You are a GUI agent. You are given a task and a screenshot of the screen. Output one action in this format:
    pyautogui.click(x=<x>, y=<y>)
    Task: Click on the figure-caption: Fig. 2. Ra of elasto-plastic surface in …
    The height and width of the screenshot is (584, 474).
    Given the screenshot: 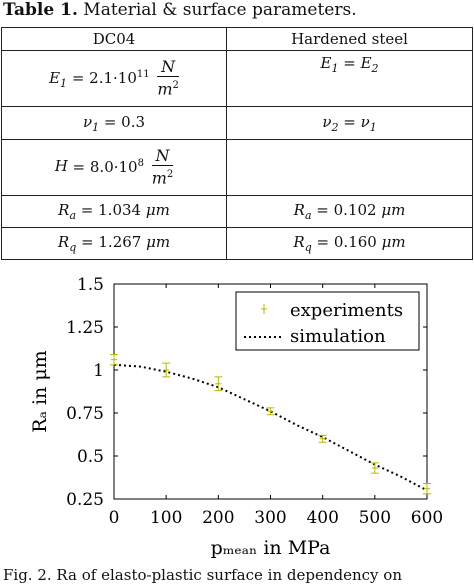 What is the action you would take?
    pyautogui.click(x=202, y=575)
    